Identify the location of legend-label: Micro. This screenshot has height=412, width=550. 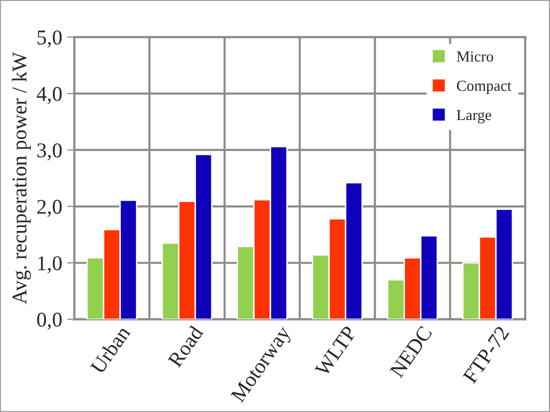
(475, 56).